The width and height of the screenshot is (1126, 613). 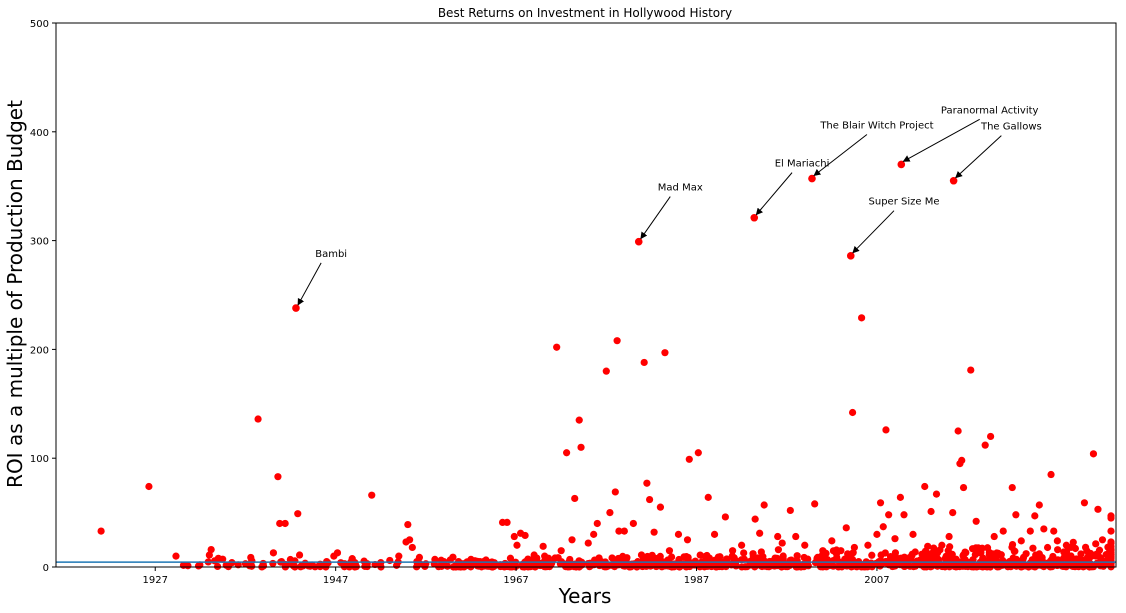 I want to click on y-axis-label: ROI as a multiple of Production Budget, so click(x=15, y=294).